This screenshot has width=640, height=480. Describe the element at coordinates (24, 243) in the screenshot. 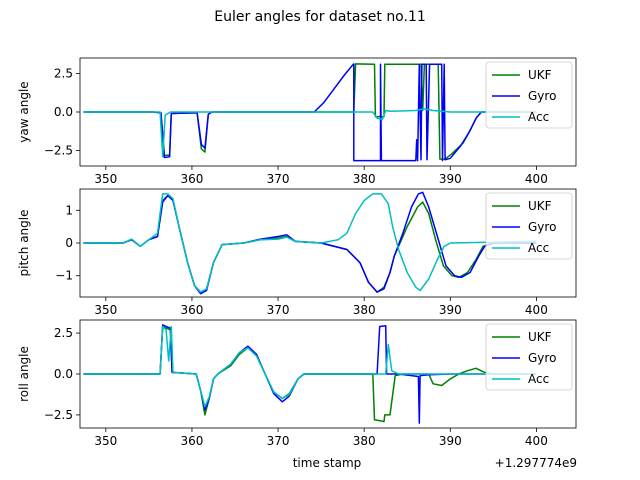

I see `y-axis-label: pitch angle` at that location.